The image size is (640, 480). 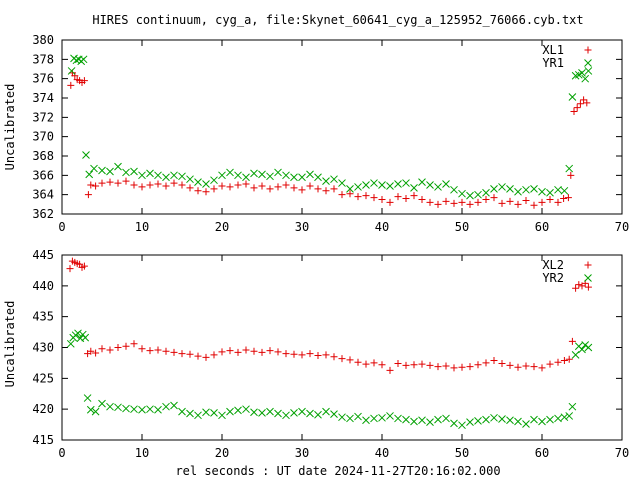 I want to click on bottom-x-tick-label: 20, so click(x=222, y=453).